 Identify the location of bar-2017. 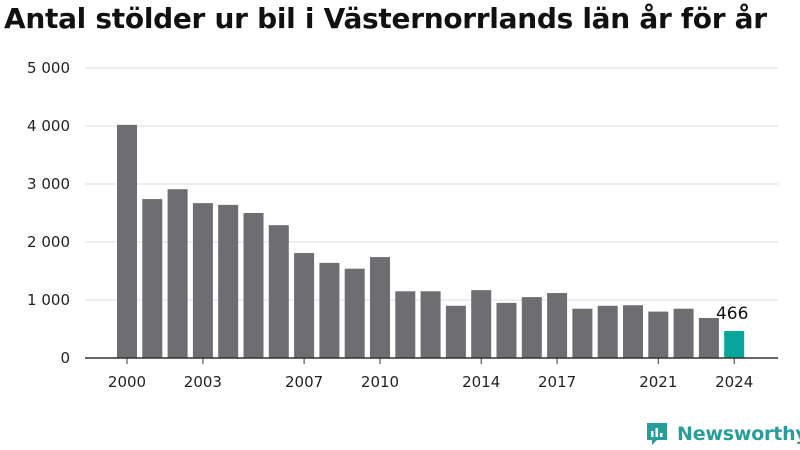
(557, 325).